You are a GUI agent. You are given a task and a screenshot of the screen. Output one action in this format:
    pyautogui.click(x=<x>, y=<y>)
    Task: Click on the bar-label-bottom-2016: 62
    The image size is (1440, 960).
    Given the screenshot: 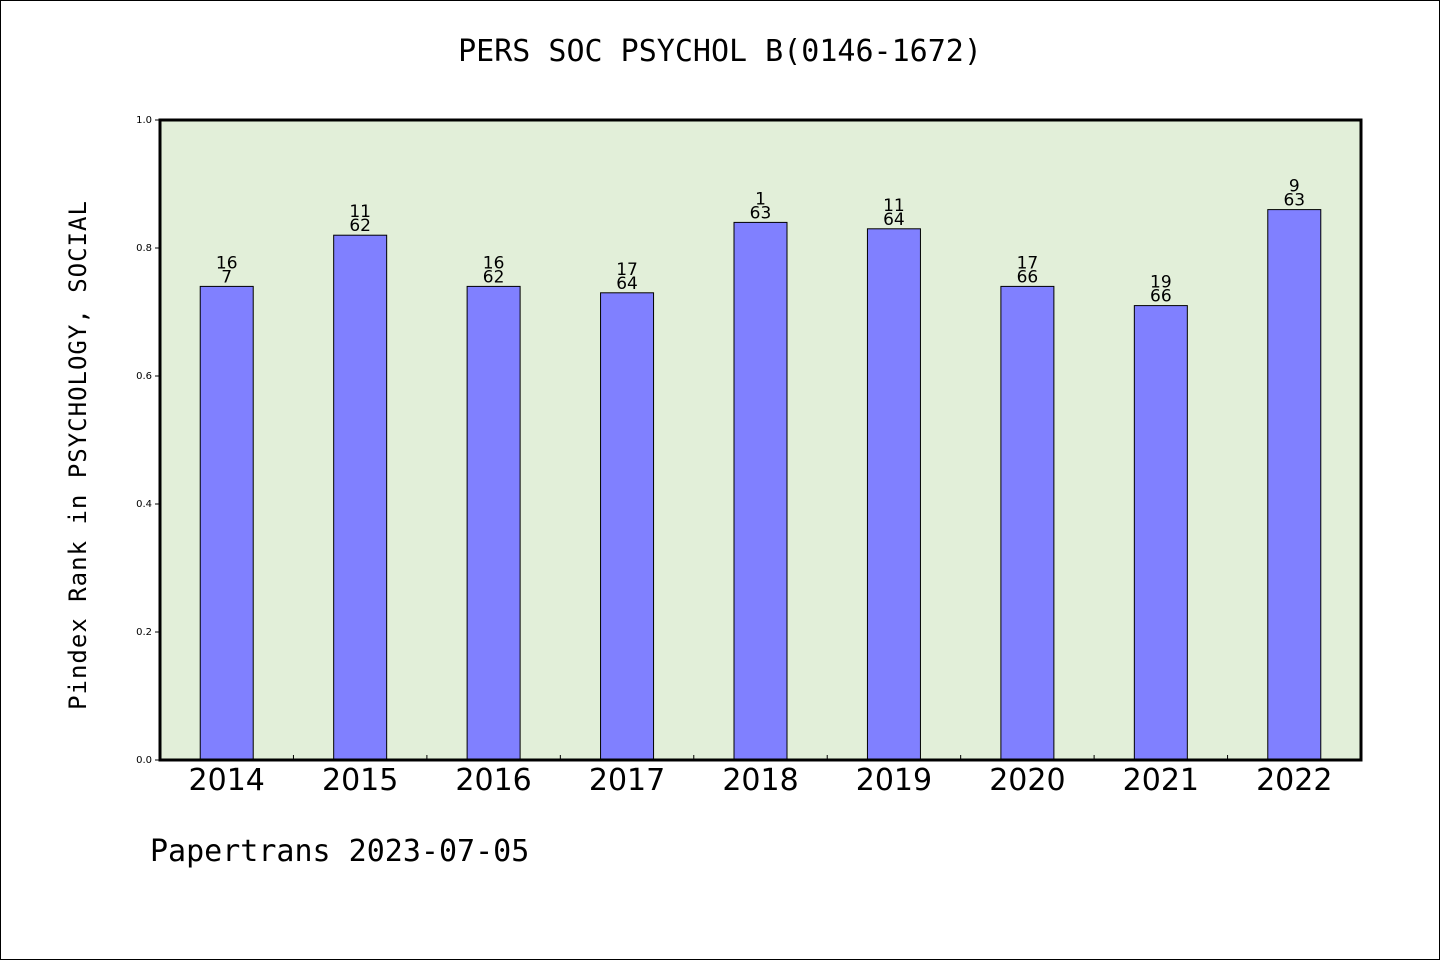 What is the action you would take?
    pyautogui.click(x=494, y=277)
    